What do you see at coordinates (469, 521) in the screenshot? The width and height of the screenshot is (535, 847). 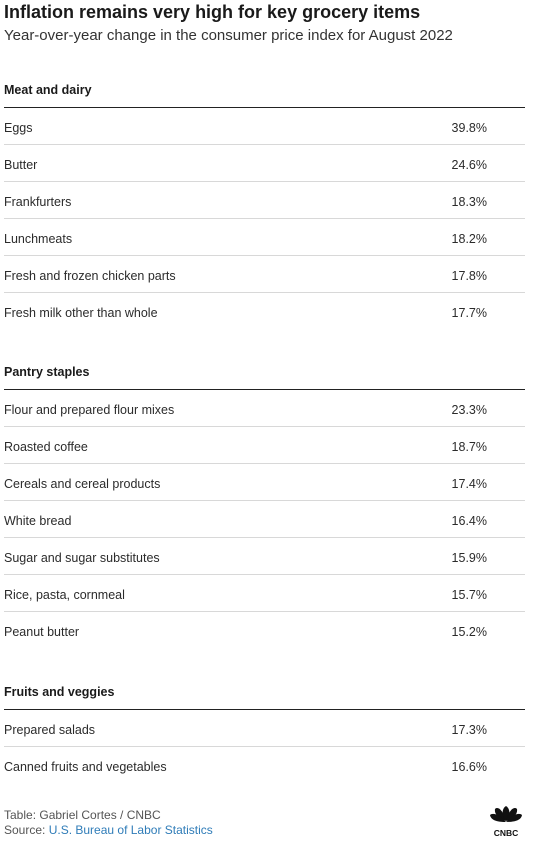 I see `row-value: 16.4%` at bounding box center [469, 521].